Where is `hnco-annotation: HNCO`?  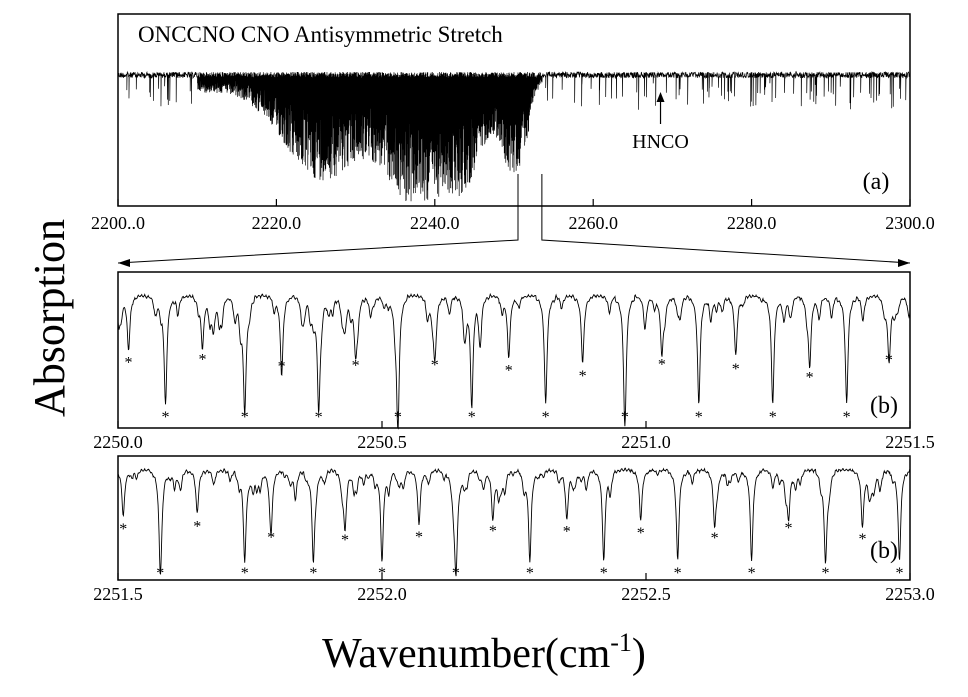
hnco-annotation: HNCO is located at coordinates (660, 142).